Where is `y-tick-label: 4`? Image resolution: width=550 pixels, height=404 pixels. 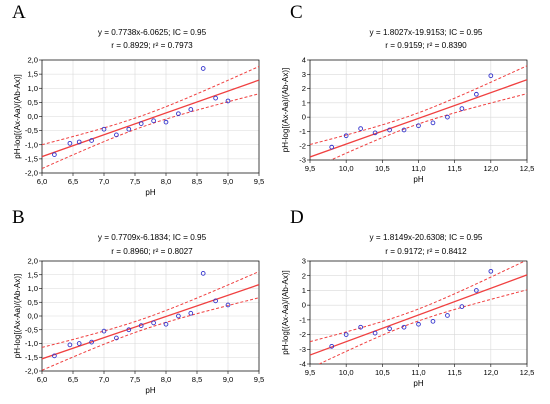
y-tick-label: 4 is located at coordinates (304, 60).